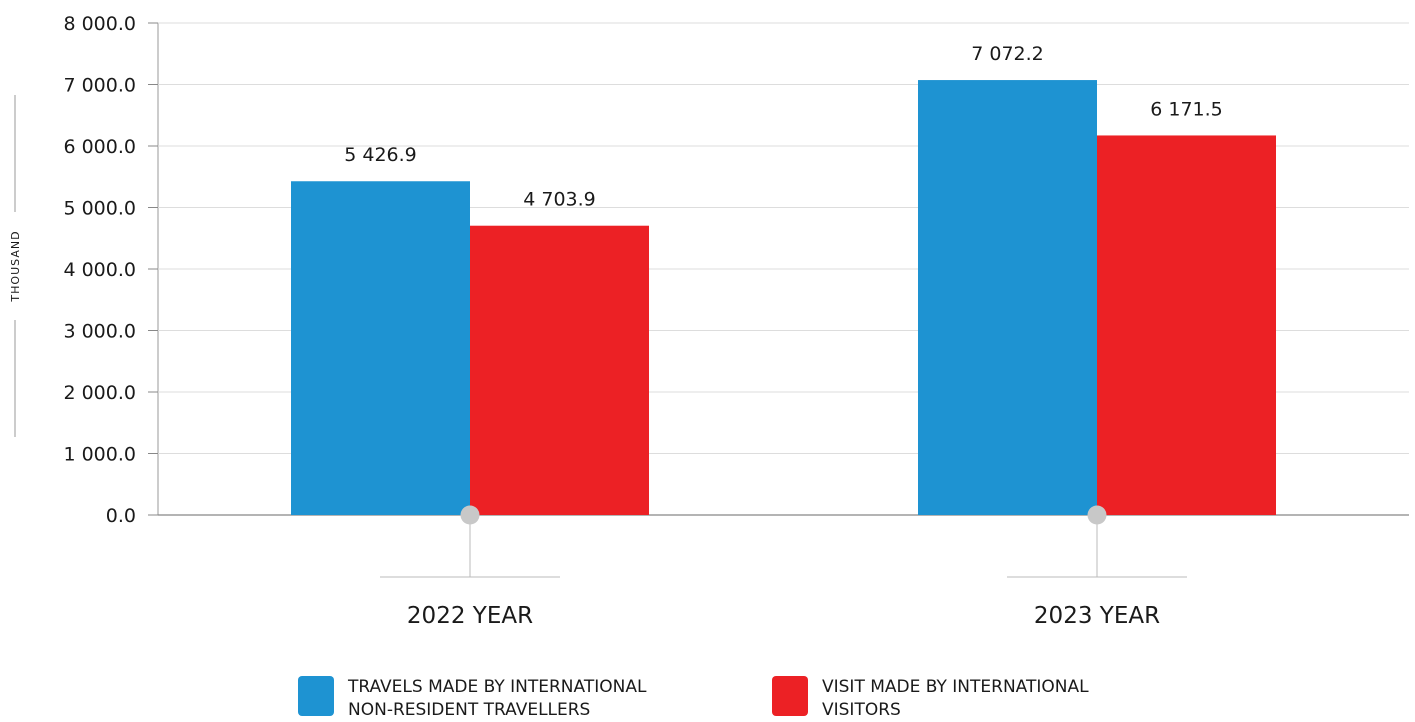 This screenshot has width=1415, height=722. What do you see at coordinates (1186, 109) in the screenshot?
I see `data-label: 6 171.5` at bounding box center [1186, 109].